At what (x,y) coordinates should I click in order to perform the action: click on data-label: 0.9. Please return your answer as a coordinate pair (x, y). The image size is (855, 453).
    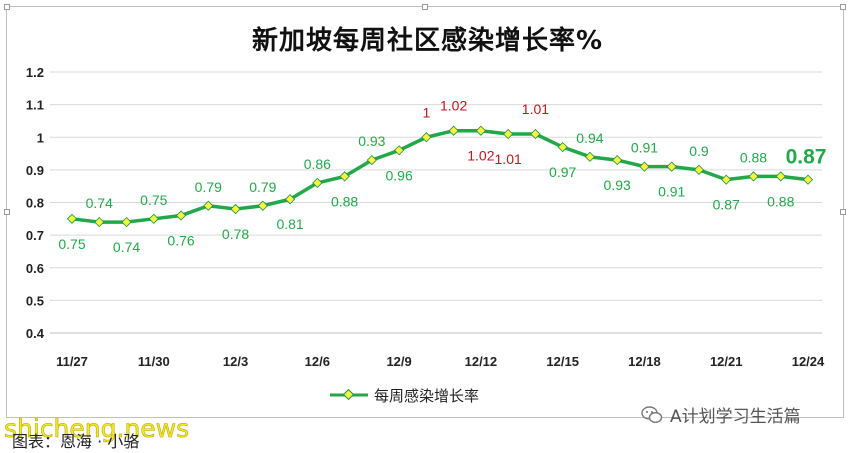
    Looking at the image, I should click on (699, 151).